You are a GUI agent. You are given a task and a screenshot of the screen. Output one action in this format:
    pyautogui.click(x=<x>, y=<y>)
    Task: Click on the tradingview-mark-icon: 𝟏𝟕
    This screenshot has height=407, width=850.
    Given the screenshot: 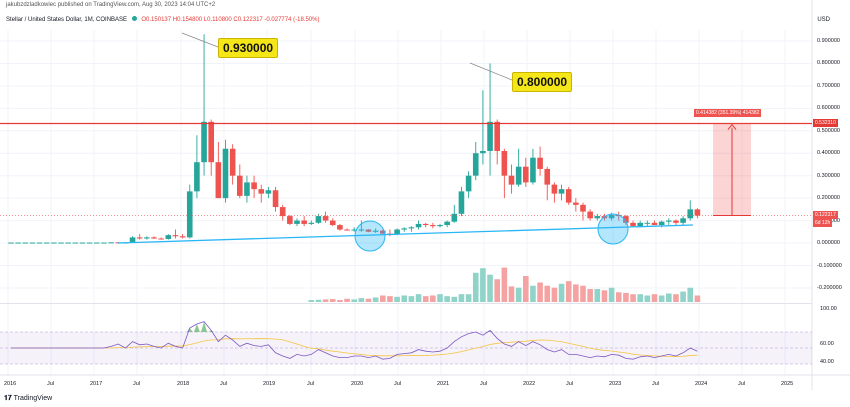 What is the action you would take?
    pyautogui.click(x=8, y=398)
    